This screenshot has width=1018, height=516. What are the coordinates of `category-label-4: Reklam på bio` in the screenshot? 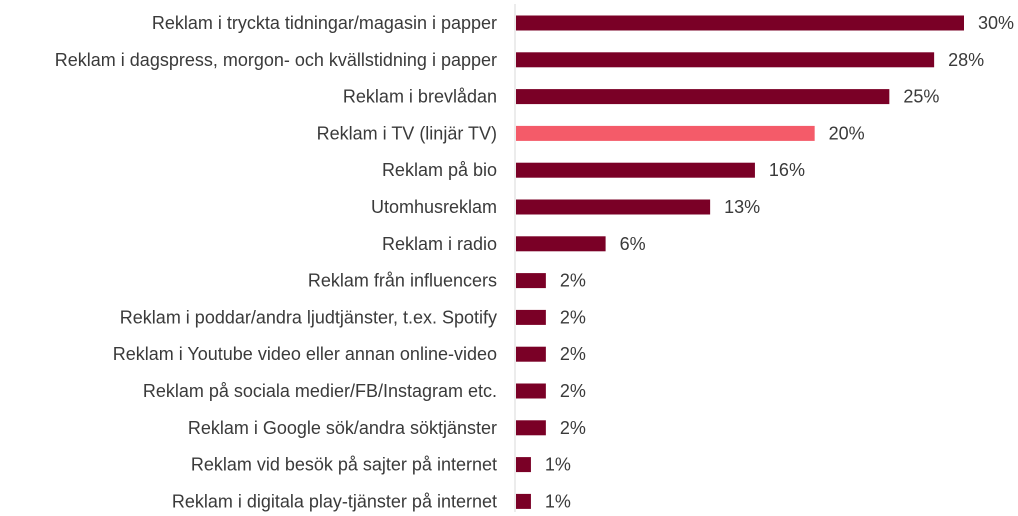 It's located at (439, 170).